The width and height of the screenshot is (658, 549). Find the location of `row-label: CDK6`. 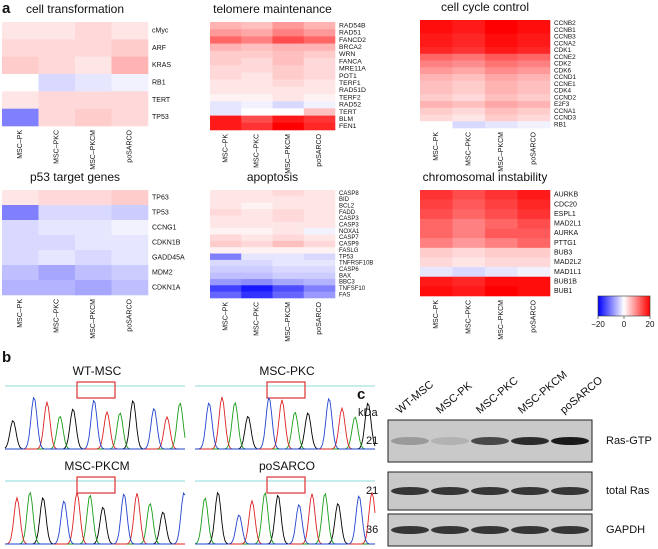

row-label: CDK6 is located at coordinates (563, 70).